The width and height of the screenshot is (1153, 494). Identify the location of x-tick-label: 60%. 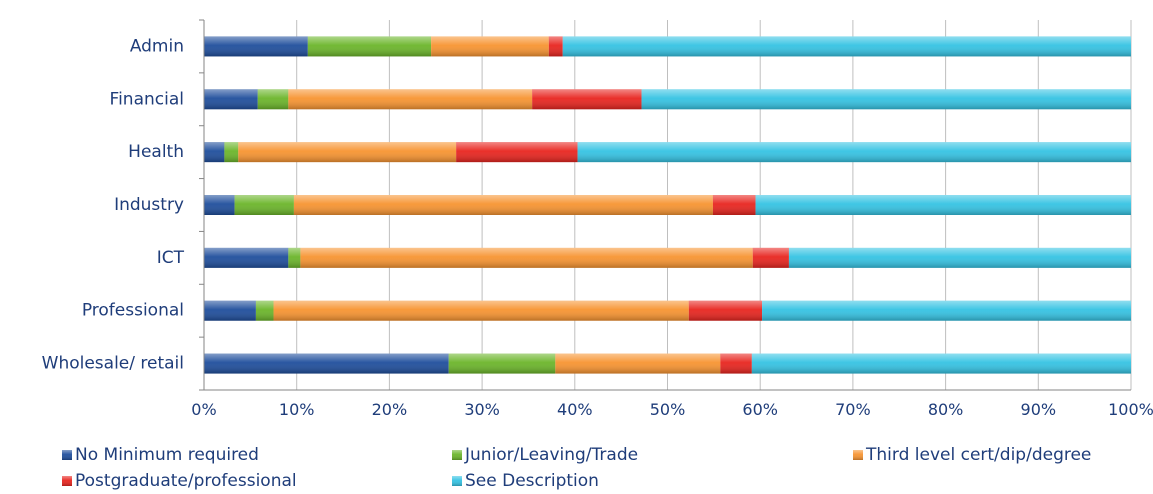
(760, 409).